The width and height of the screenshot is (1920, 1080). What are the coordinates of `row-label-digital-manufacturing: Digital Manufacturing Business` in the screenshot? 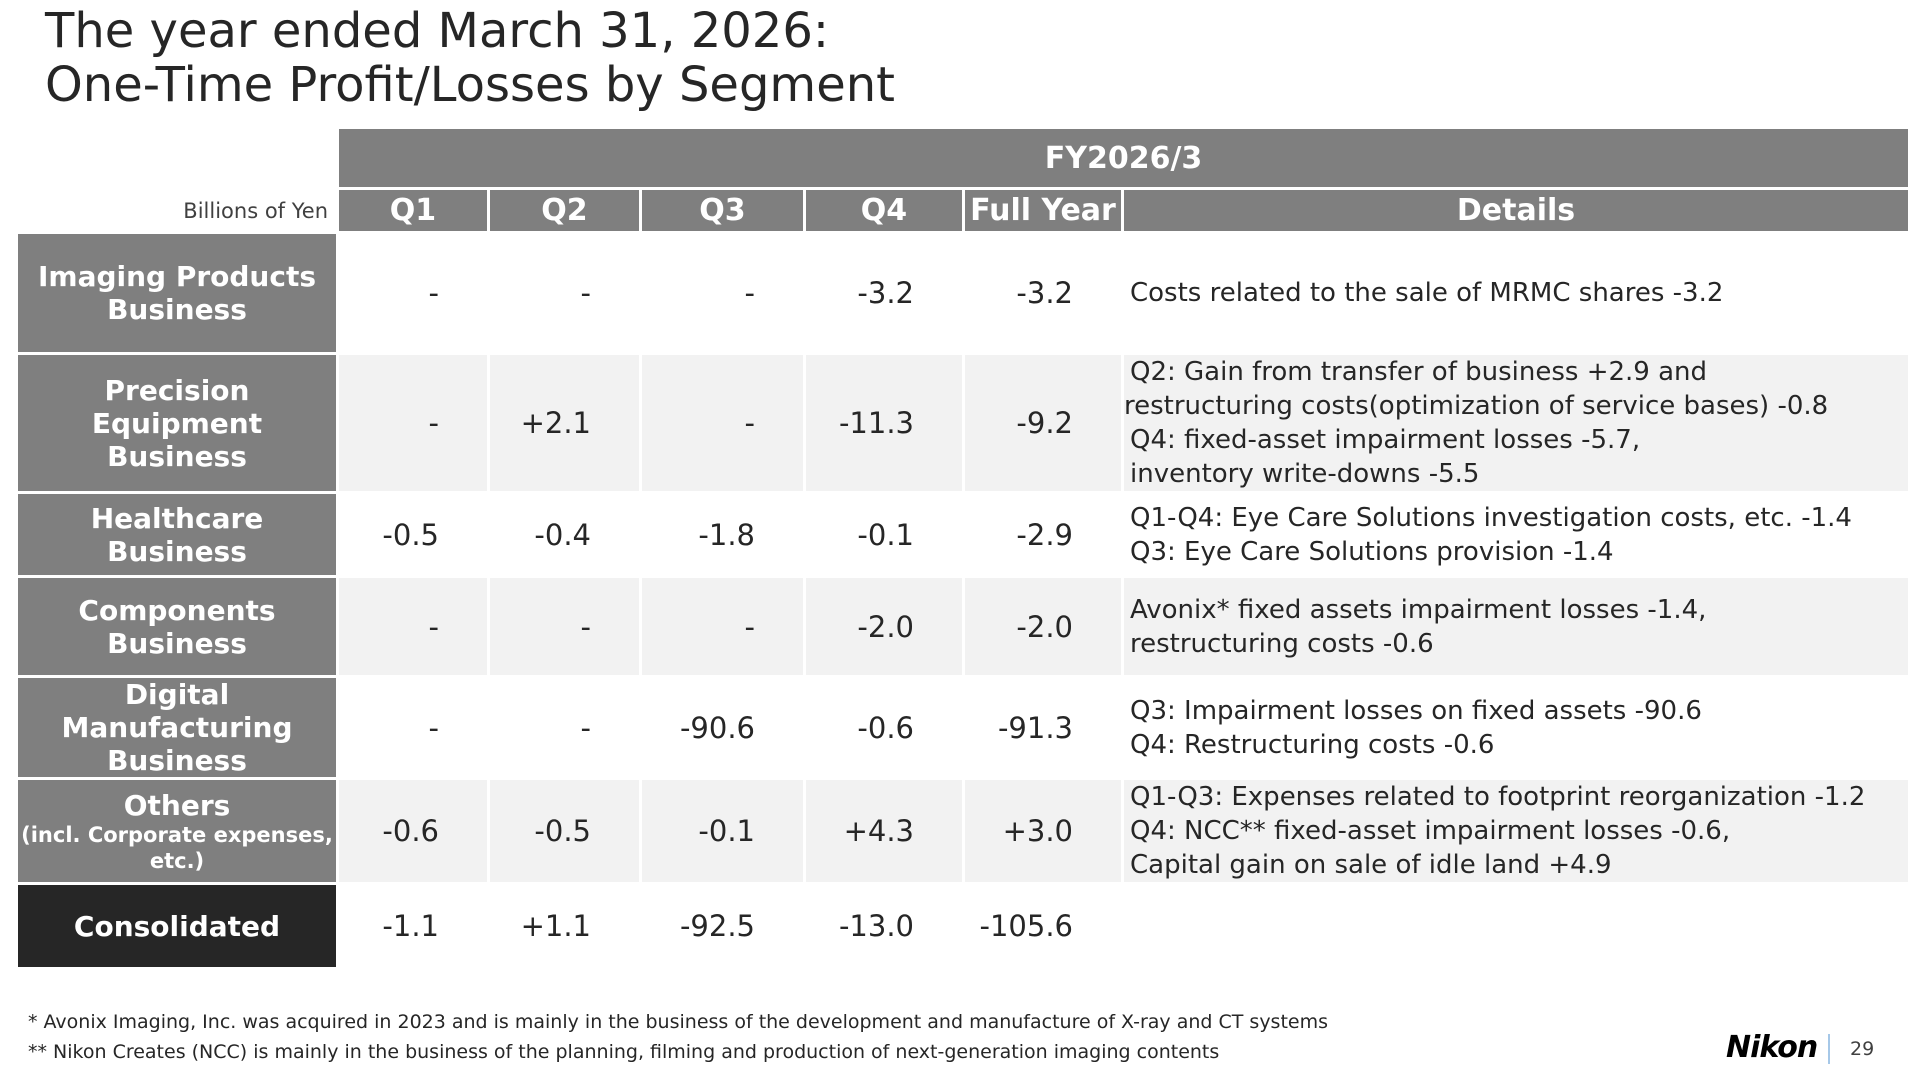 It's located at (177, 727).